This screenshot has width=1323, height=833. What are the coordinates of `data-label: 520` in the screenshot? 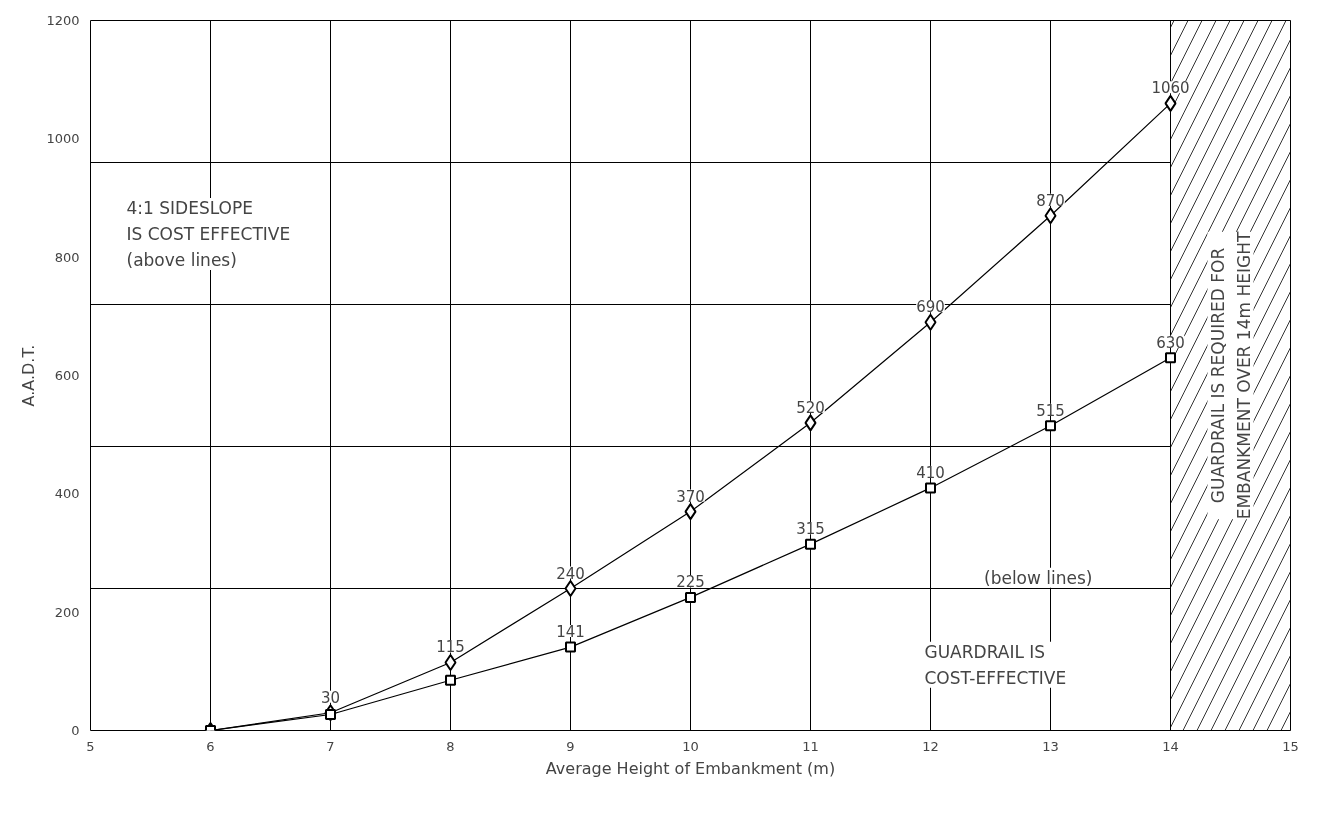 It's located at (810, 407).